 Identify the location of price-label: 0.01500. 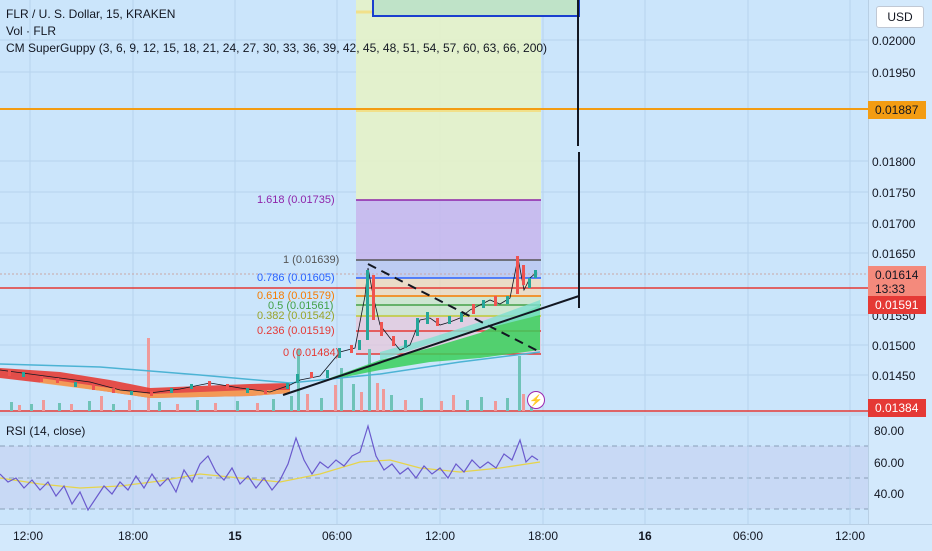
(894, 346).